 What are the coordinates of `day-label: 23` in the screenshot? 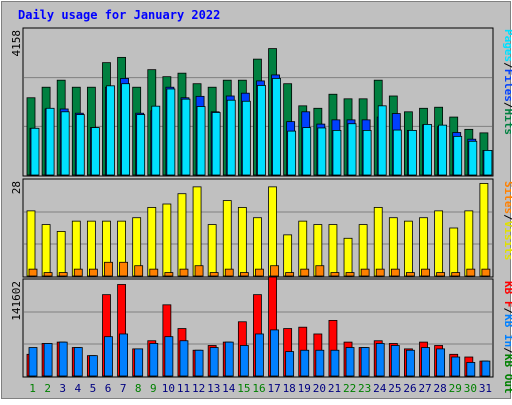 It's located at (364, 388).